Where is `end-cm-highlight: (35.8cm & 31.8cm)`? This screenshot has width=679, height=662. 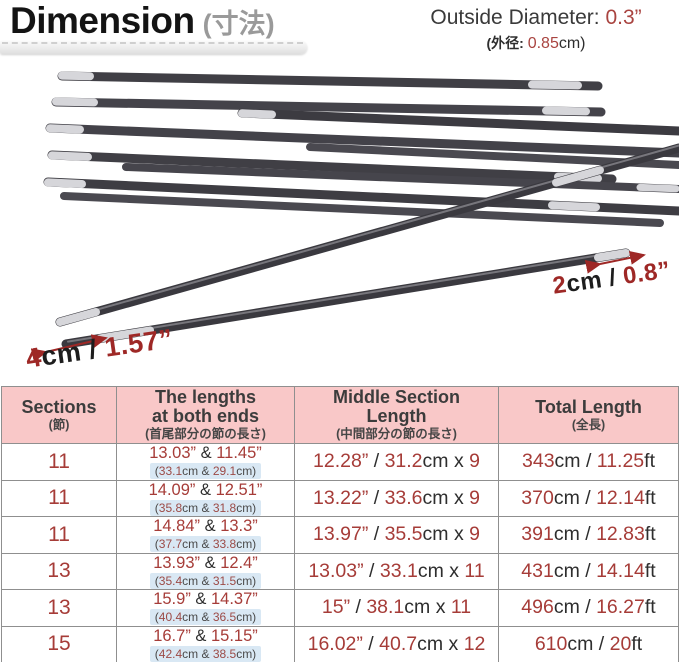 end-cm-highlight: (35.8cm & 31.8cm) is located at coordinates (205, 507).